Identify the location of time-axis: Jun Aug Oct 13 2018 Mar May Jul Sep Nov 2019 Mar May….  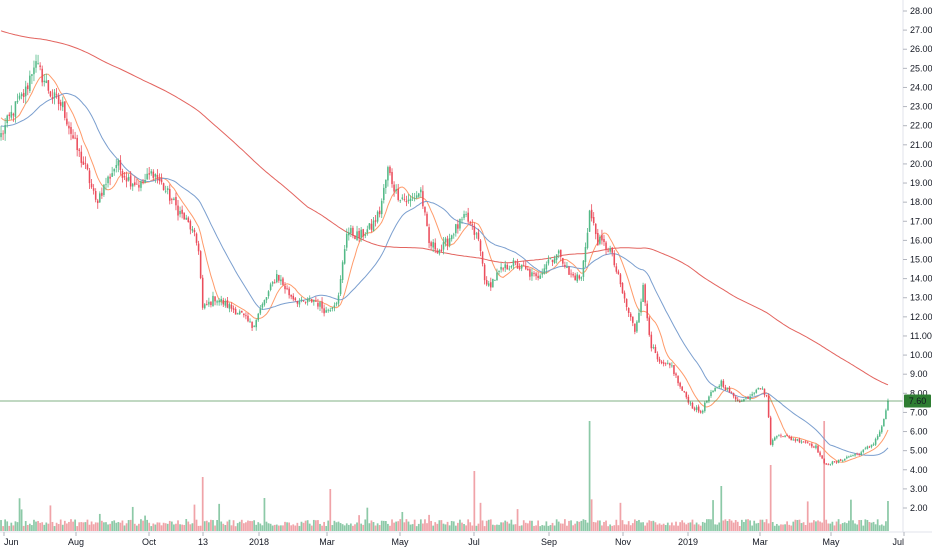
(466, 539).